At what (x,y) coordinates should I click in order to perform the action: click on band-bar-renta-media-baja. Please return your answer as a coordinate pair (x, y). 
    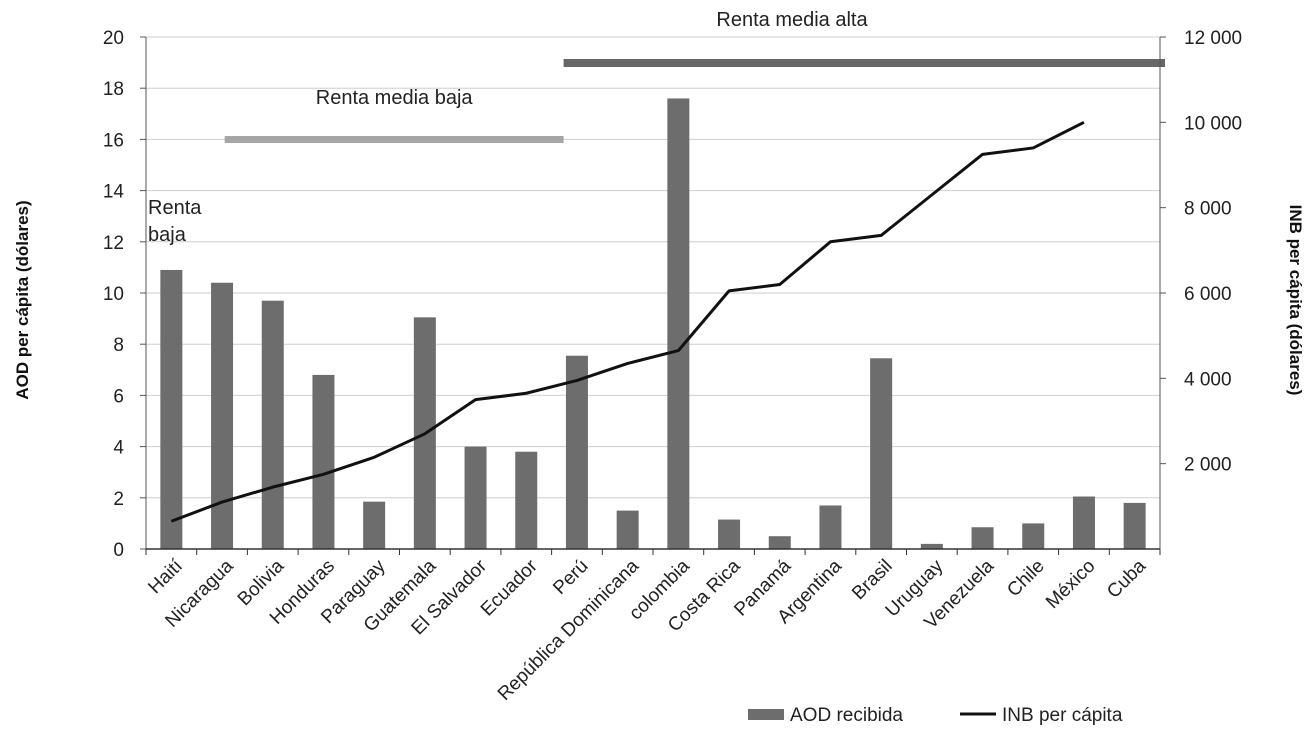
    Looking at the image, I should click on (394, 139).